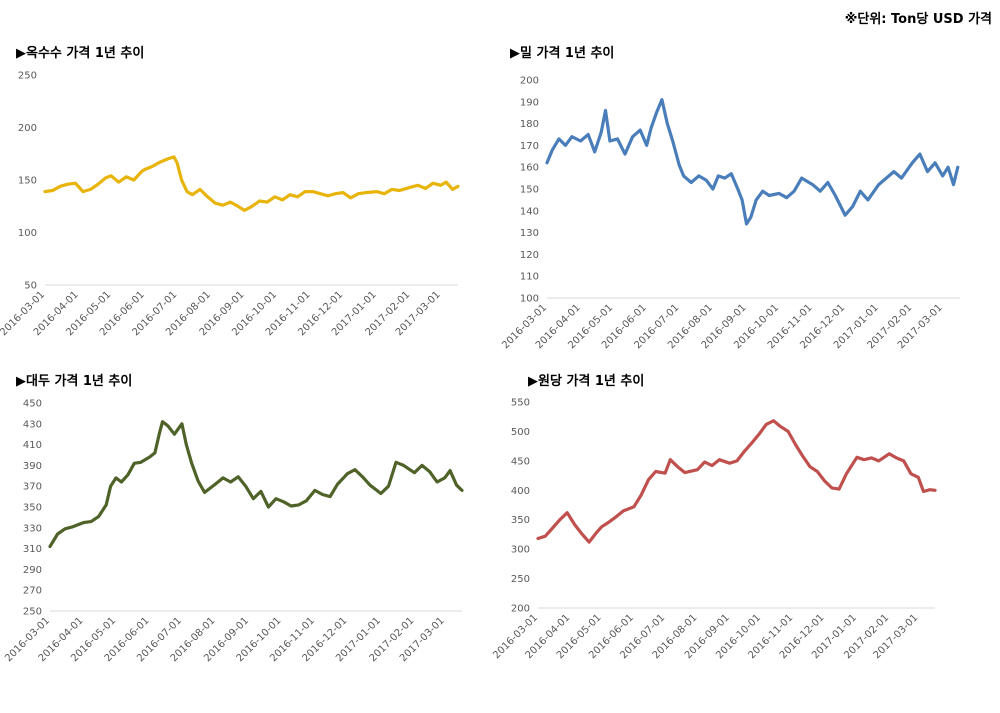 This screenshot has height=713, width=1000. What do you see at coordinates (32, 445) in the screenshot?
I see `soybean-y-tick-label: 410` at bounding box center [32, 445].